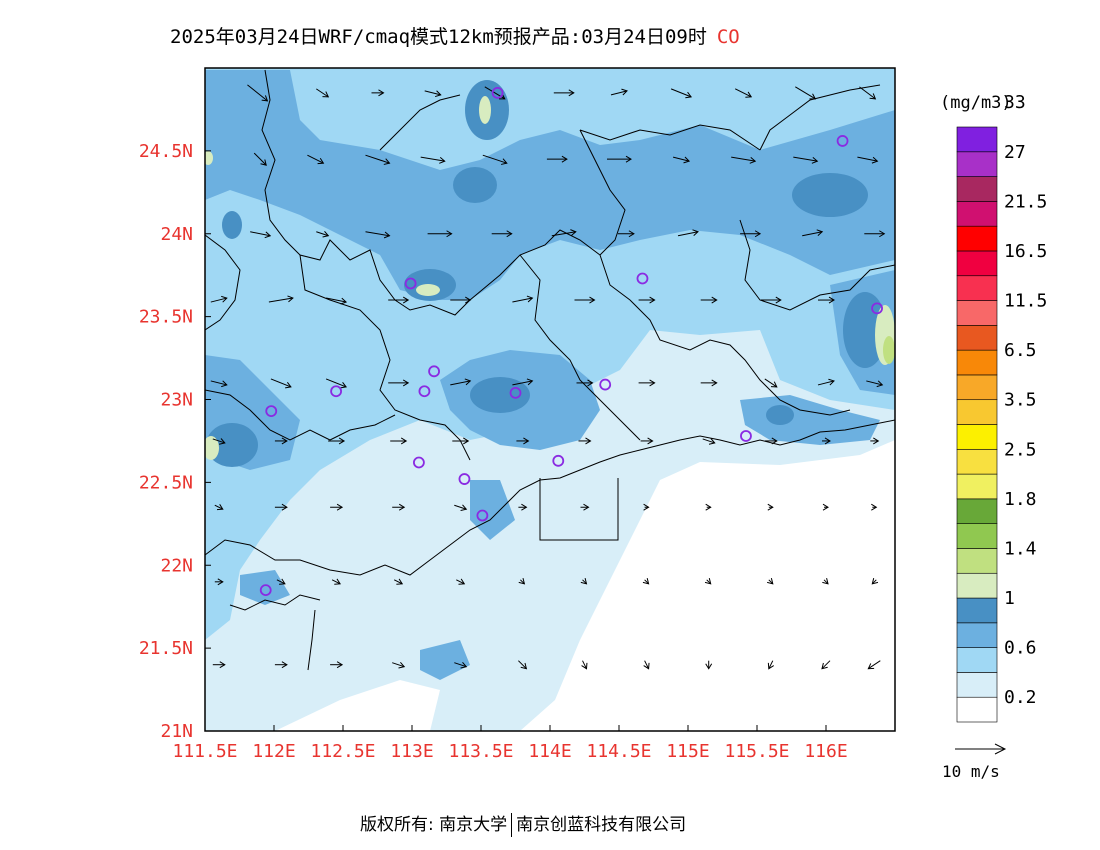 Image resolution: width=1100 pixels, height=850 pixels. What do you see at coordinates (976, 103) in the screenshot?
I see `colorbar-unit: (mg/m3)` at bounding box center [976, 103].